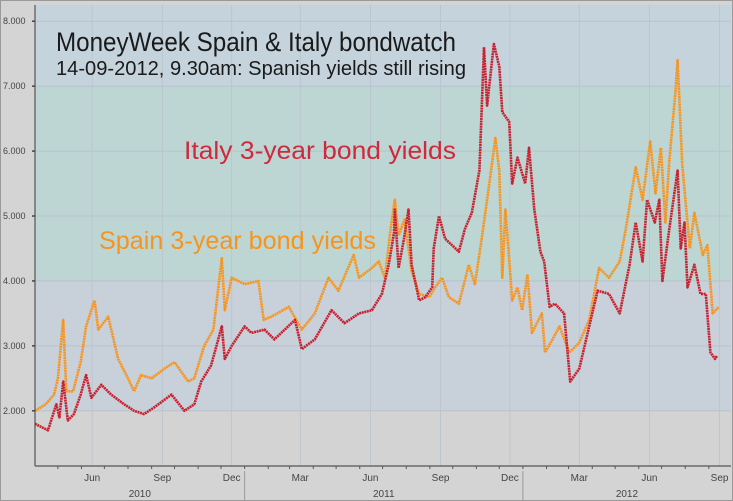 This screenshot has width=733, height=501. What do you see at coordinates (384, 494) in the screenshot?
I see `year-label: 2011` at bounding box center [384, 494].